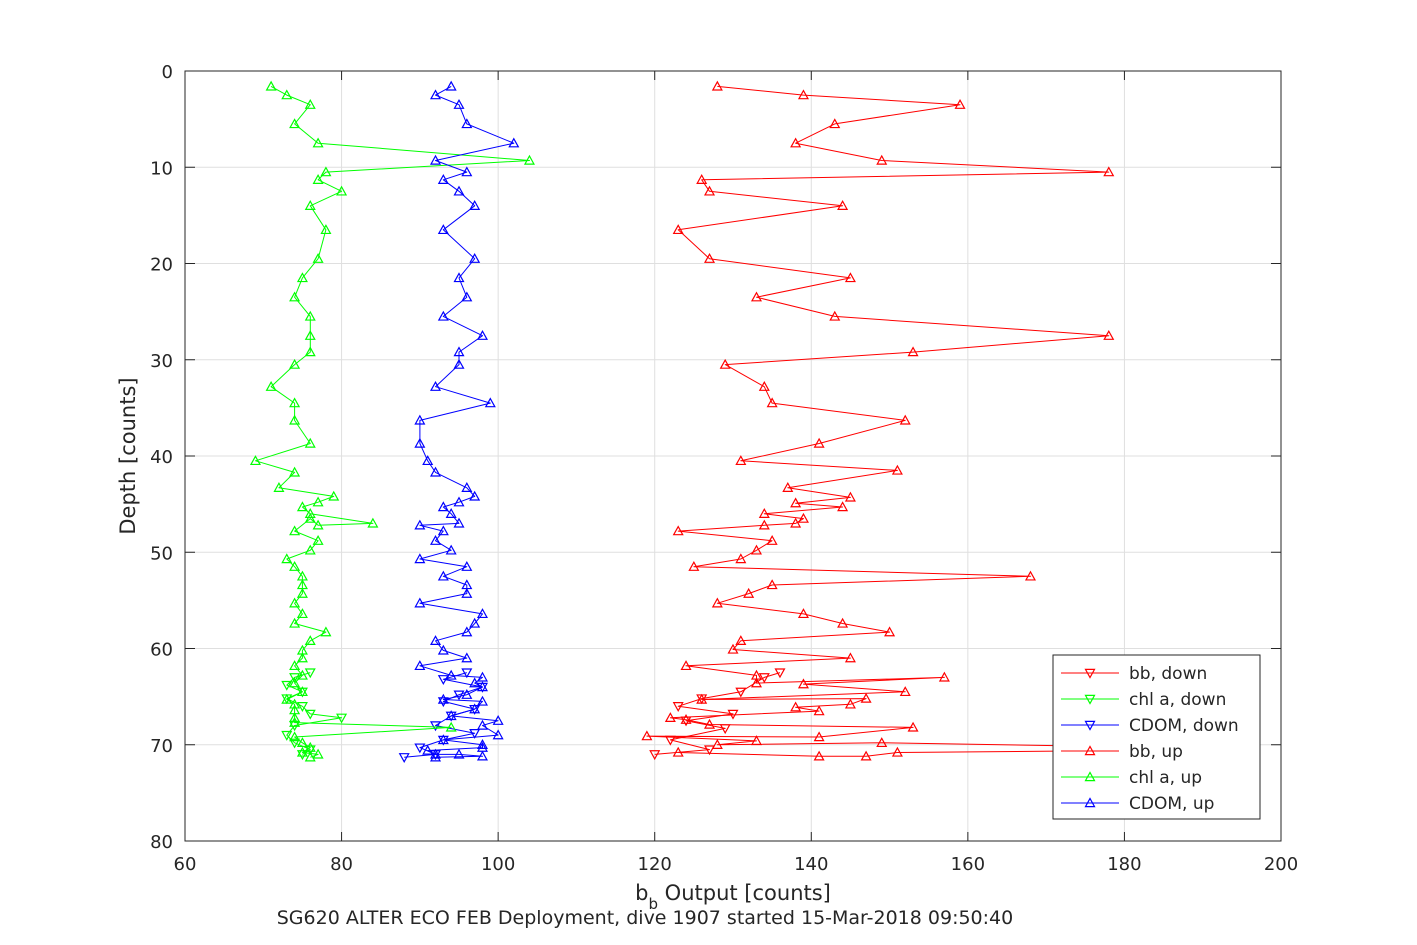 The height and width of the screenshot is (945, 1417). Describe the element at coordinates (1281, 864) in the screenshot. I see `x-tick-label: 200` at that location.